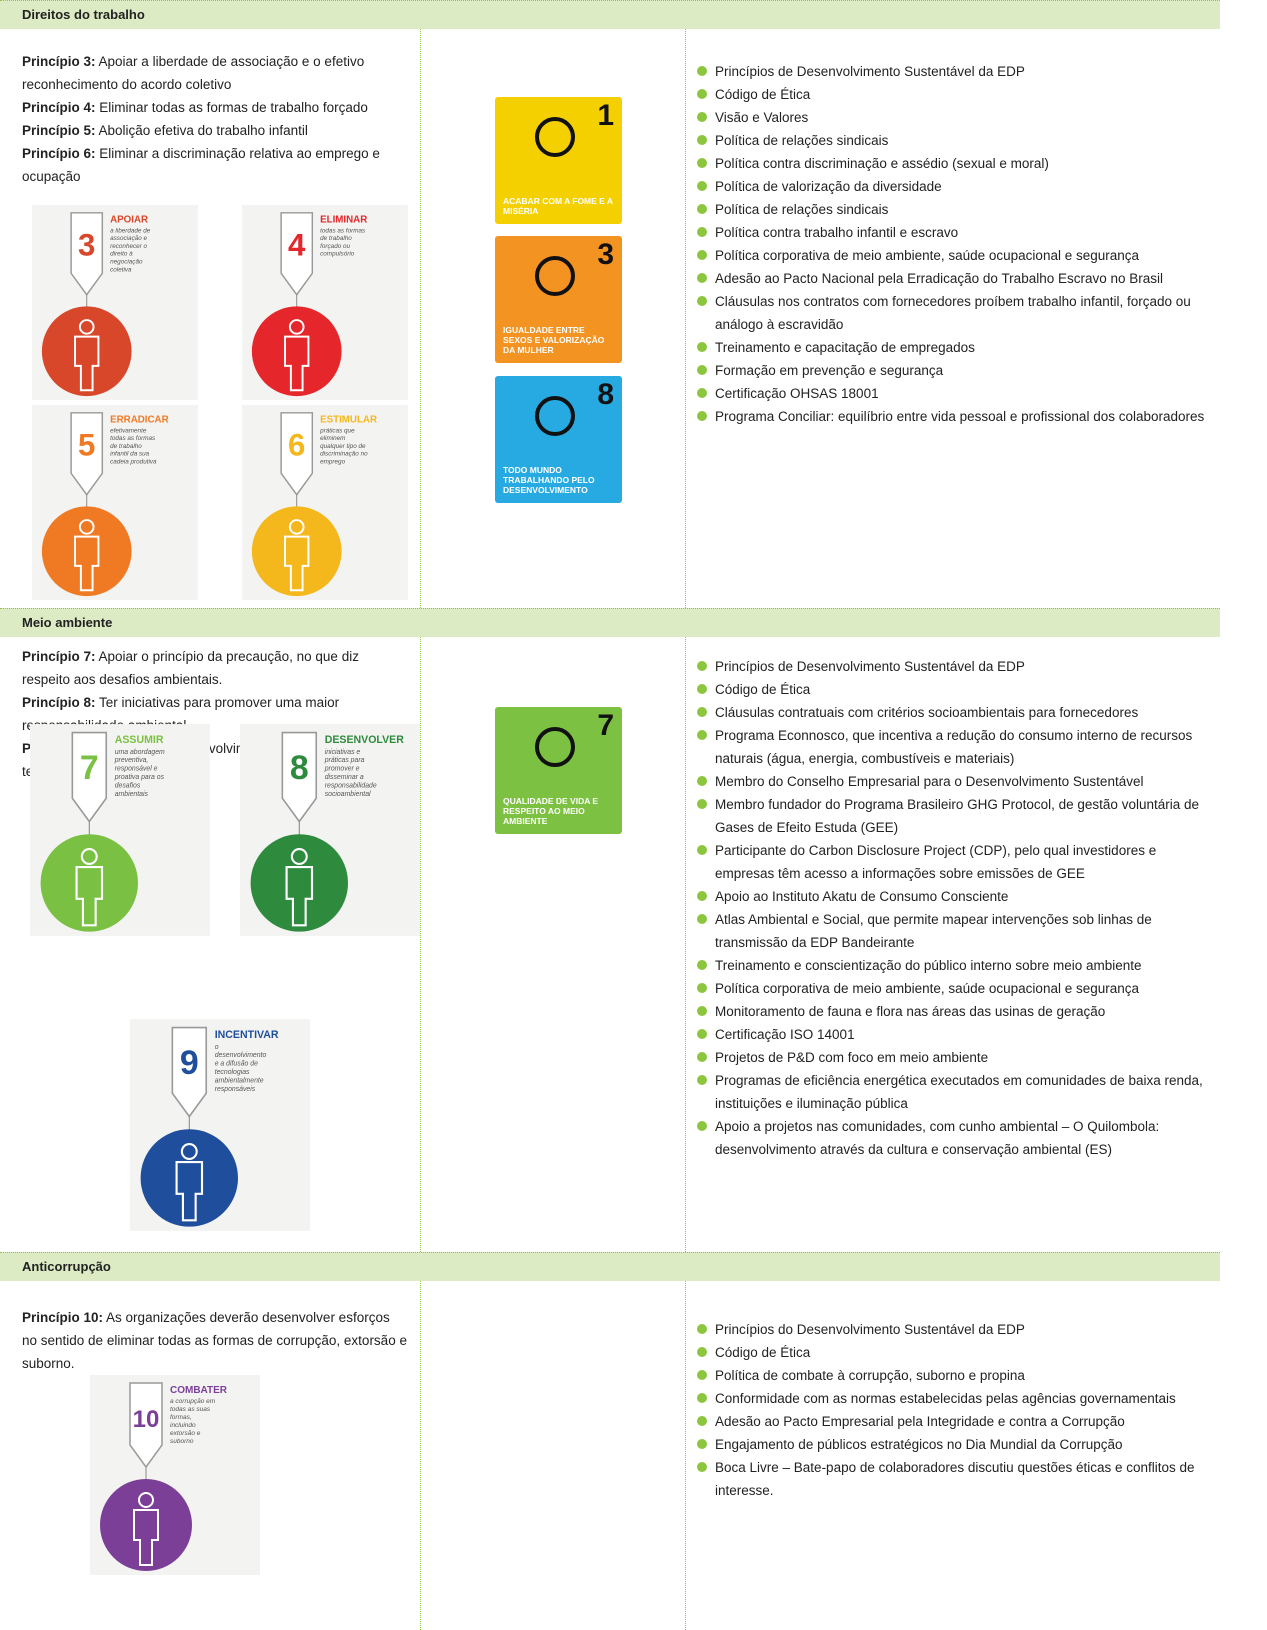 The width and height of the screenshot is (1267, 1630). I want to click on badge-number: 7, so click(89, 768).